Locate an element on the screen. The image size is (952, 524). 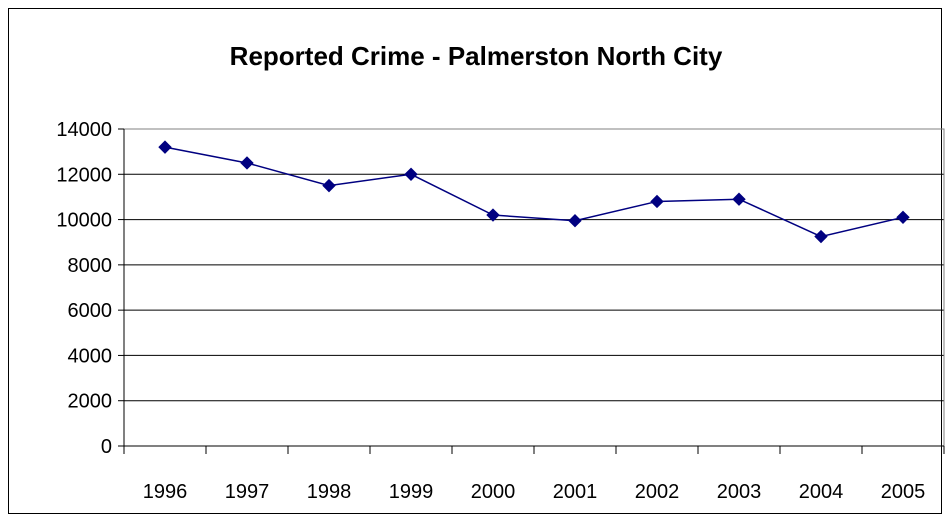
y-tick-label: 10000 is located at coordinates (84, 221).